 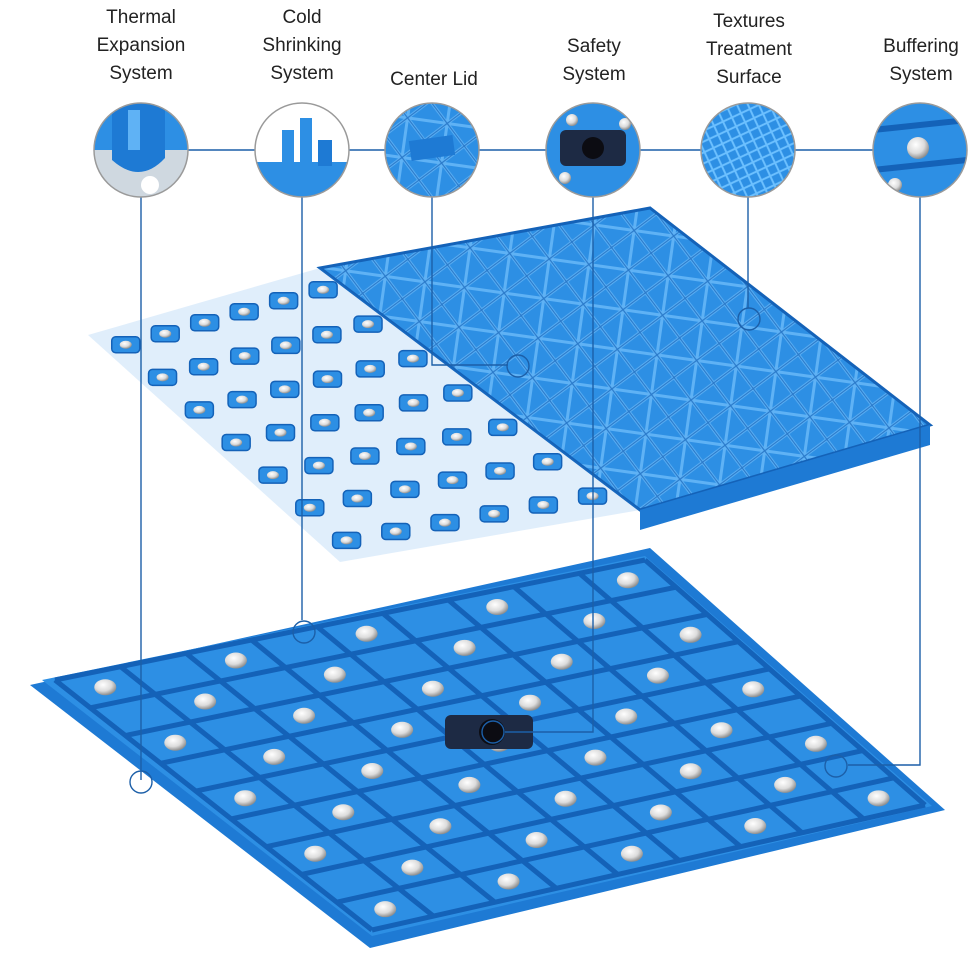 I want to click on label-cold-shrinking: Cold Shrinking System, so click(x=302, y=45).